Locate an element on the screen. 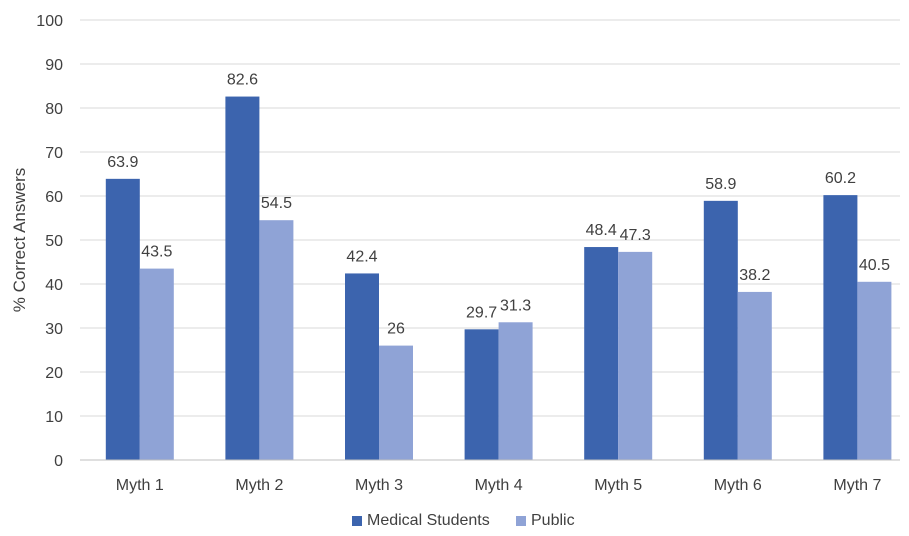 This screenshot has height=536, width=909. x-tick-label: Myth 5 is located at coordinates (618, 485).